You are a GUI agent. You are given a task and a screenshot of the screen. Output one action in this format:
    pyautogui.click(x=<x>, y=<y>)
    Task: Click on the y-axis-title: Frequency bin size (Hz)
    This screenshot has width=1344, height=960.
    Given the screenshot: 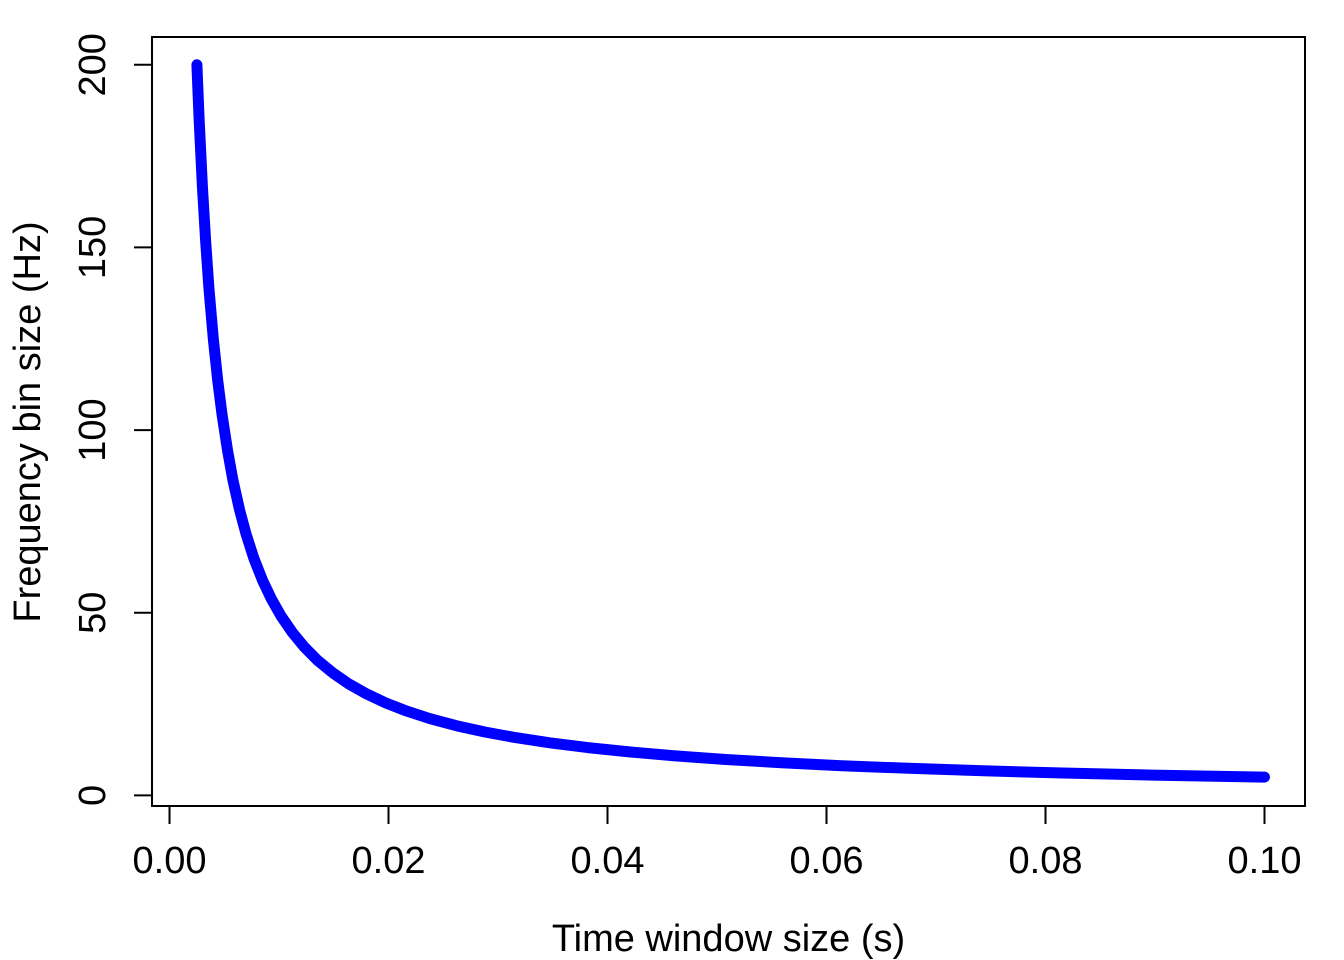 What is the action you would take?
    pyautogui.click(x=28, y=421)
    